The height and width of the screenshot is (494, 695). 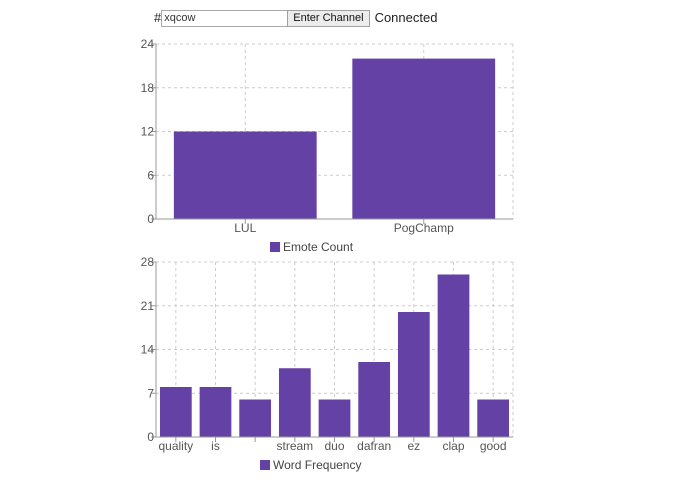 What do you see at coordinates (374, 446) in the screenshot?
I see `word-xtick-label: dafran` at bounding box center [374, 446].